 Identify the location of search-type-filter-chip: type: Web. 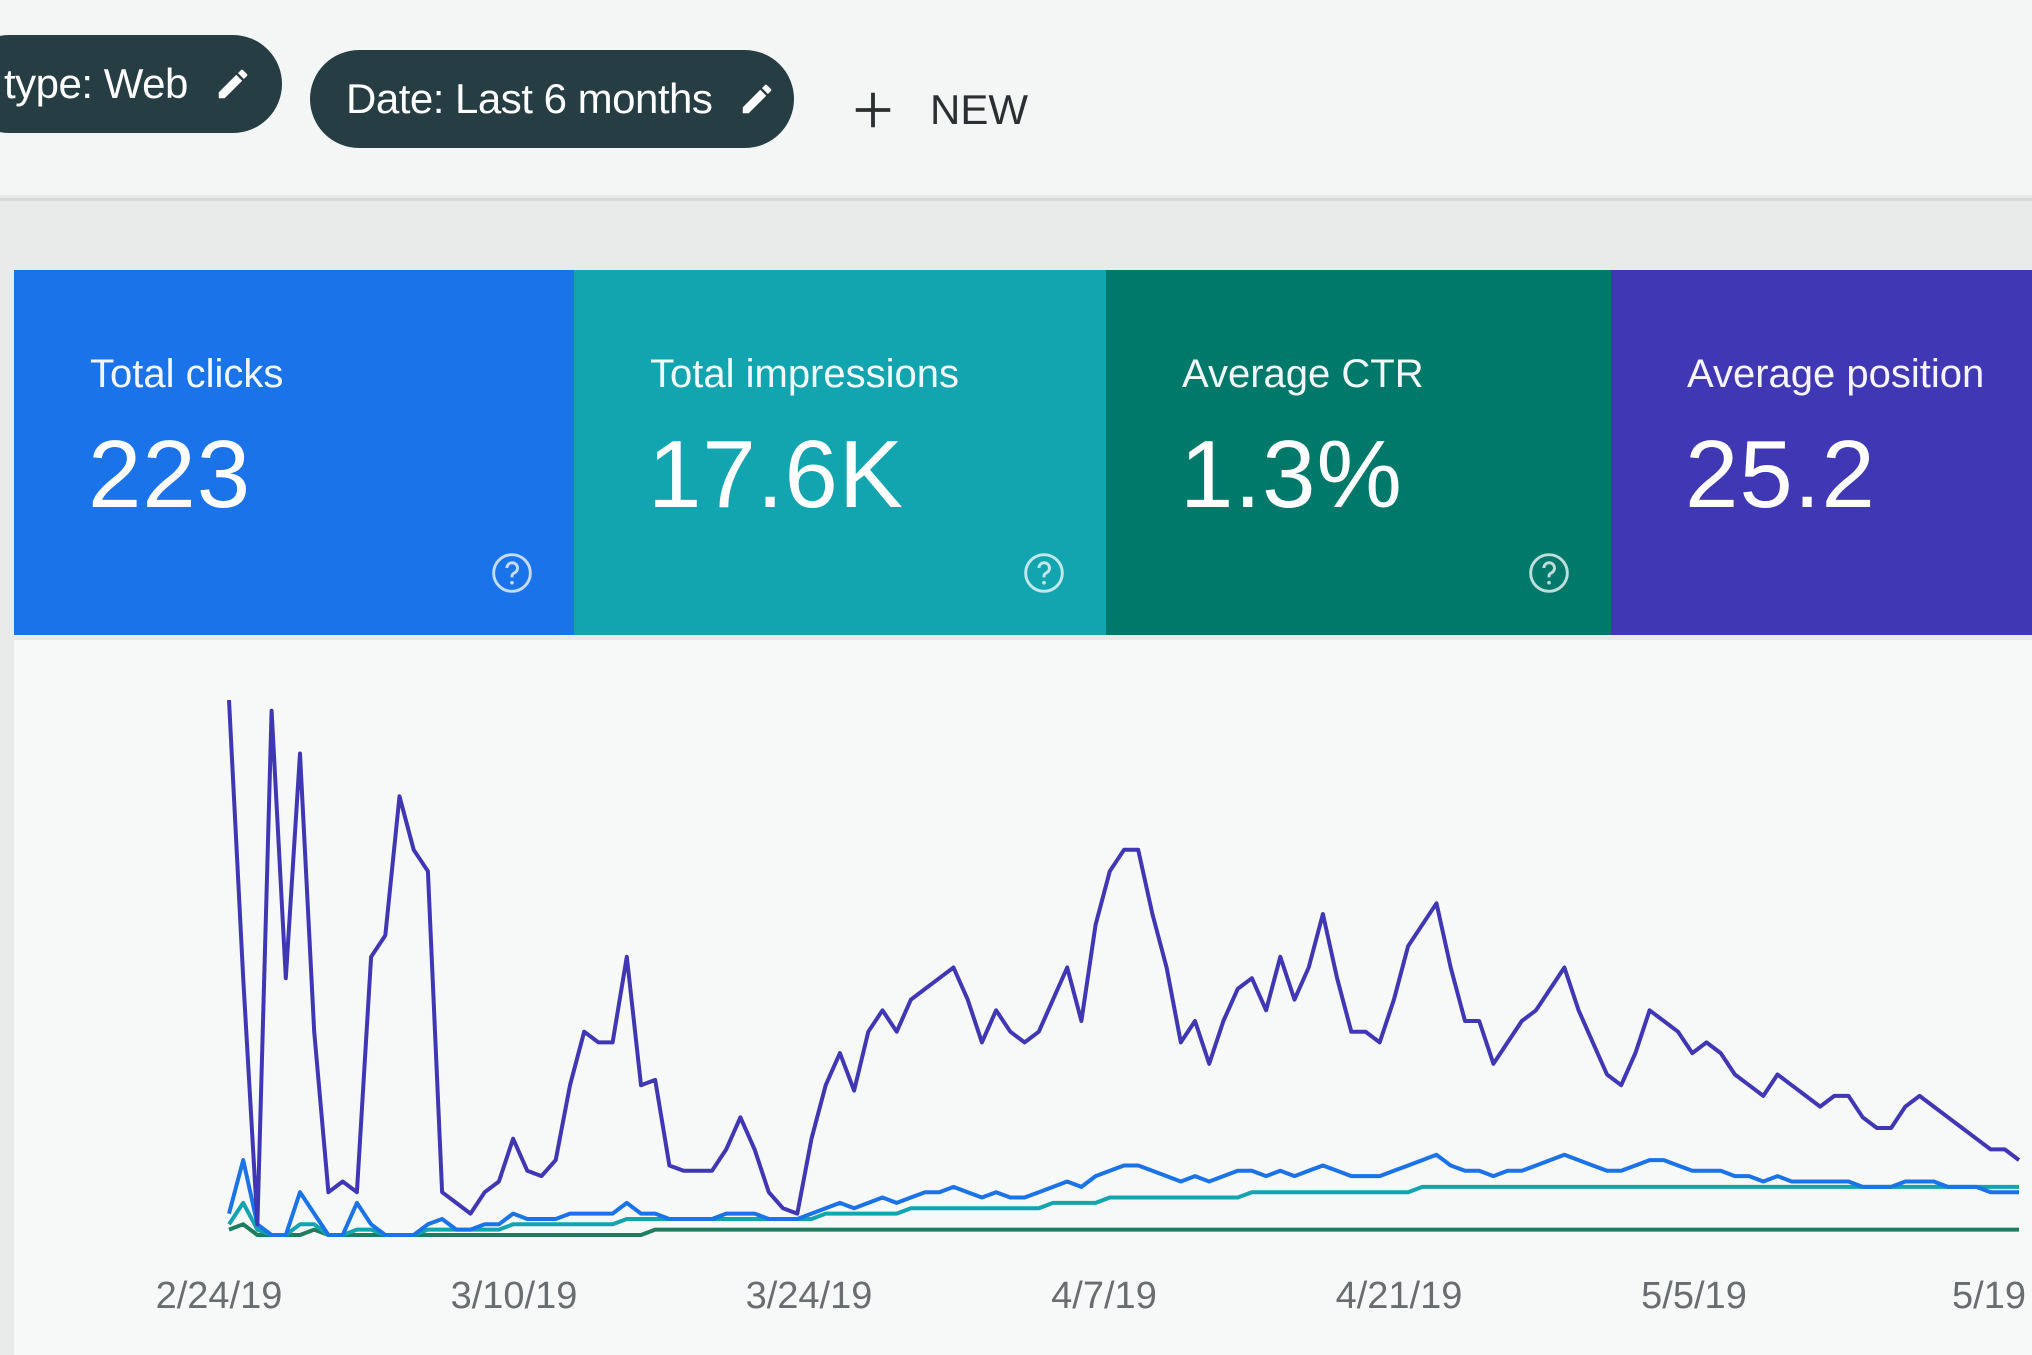
(141, 84).